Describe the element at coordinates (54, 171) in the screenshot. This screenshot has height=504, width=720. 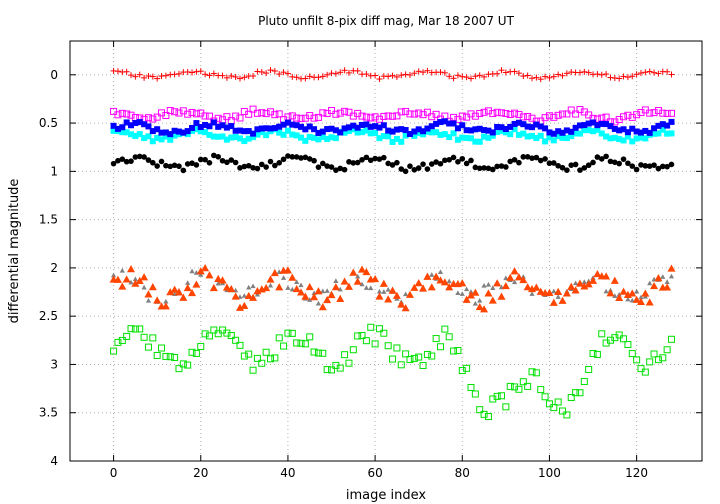
I see `y-tick-label: 1` at that location.